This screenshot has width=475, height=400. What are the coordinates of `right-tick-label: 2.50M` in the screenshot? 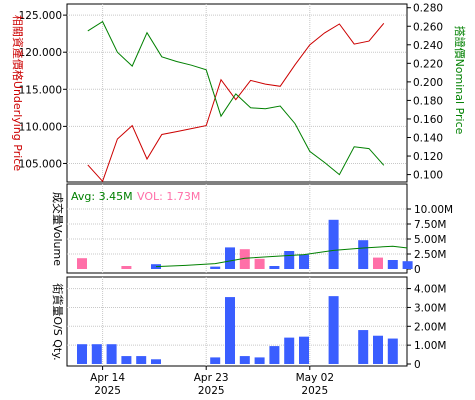 It's located at (430, 255).